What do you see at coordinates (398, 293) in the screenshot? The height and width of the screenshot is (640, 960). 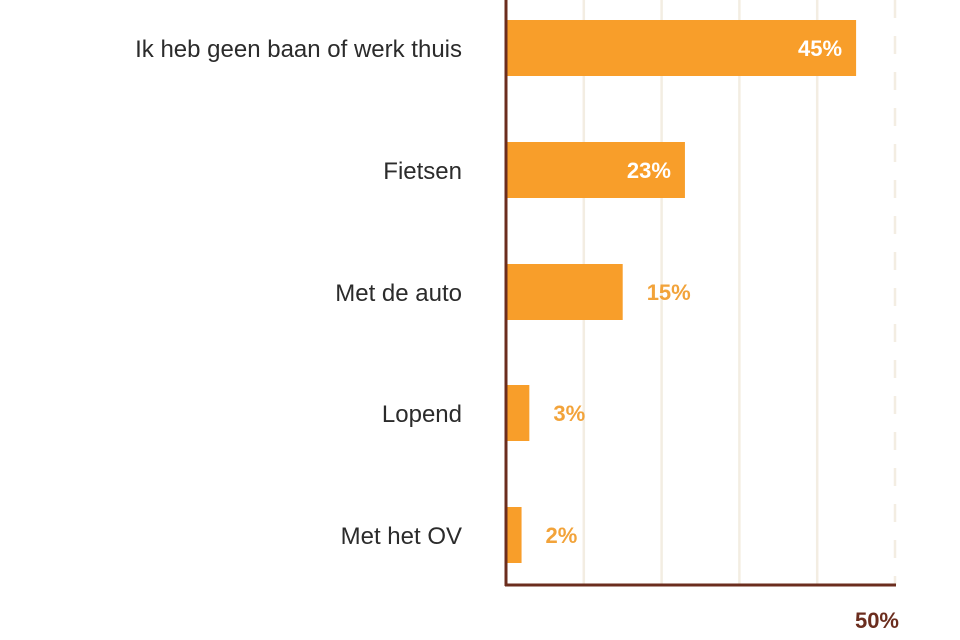 I see `category-label: Met de auto` at bounding box center [398, 293].